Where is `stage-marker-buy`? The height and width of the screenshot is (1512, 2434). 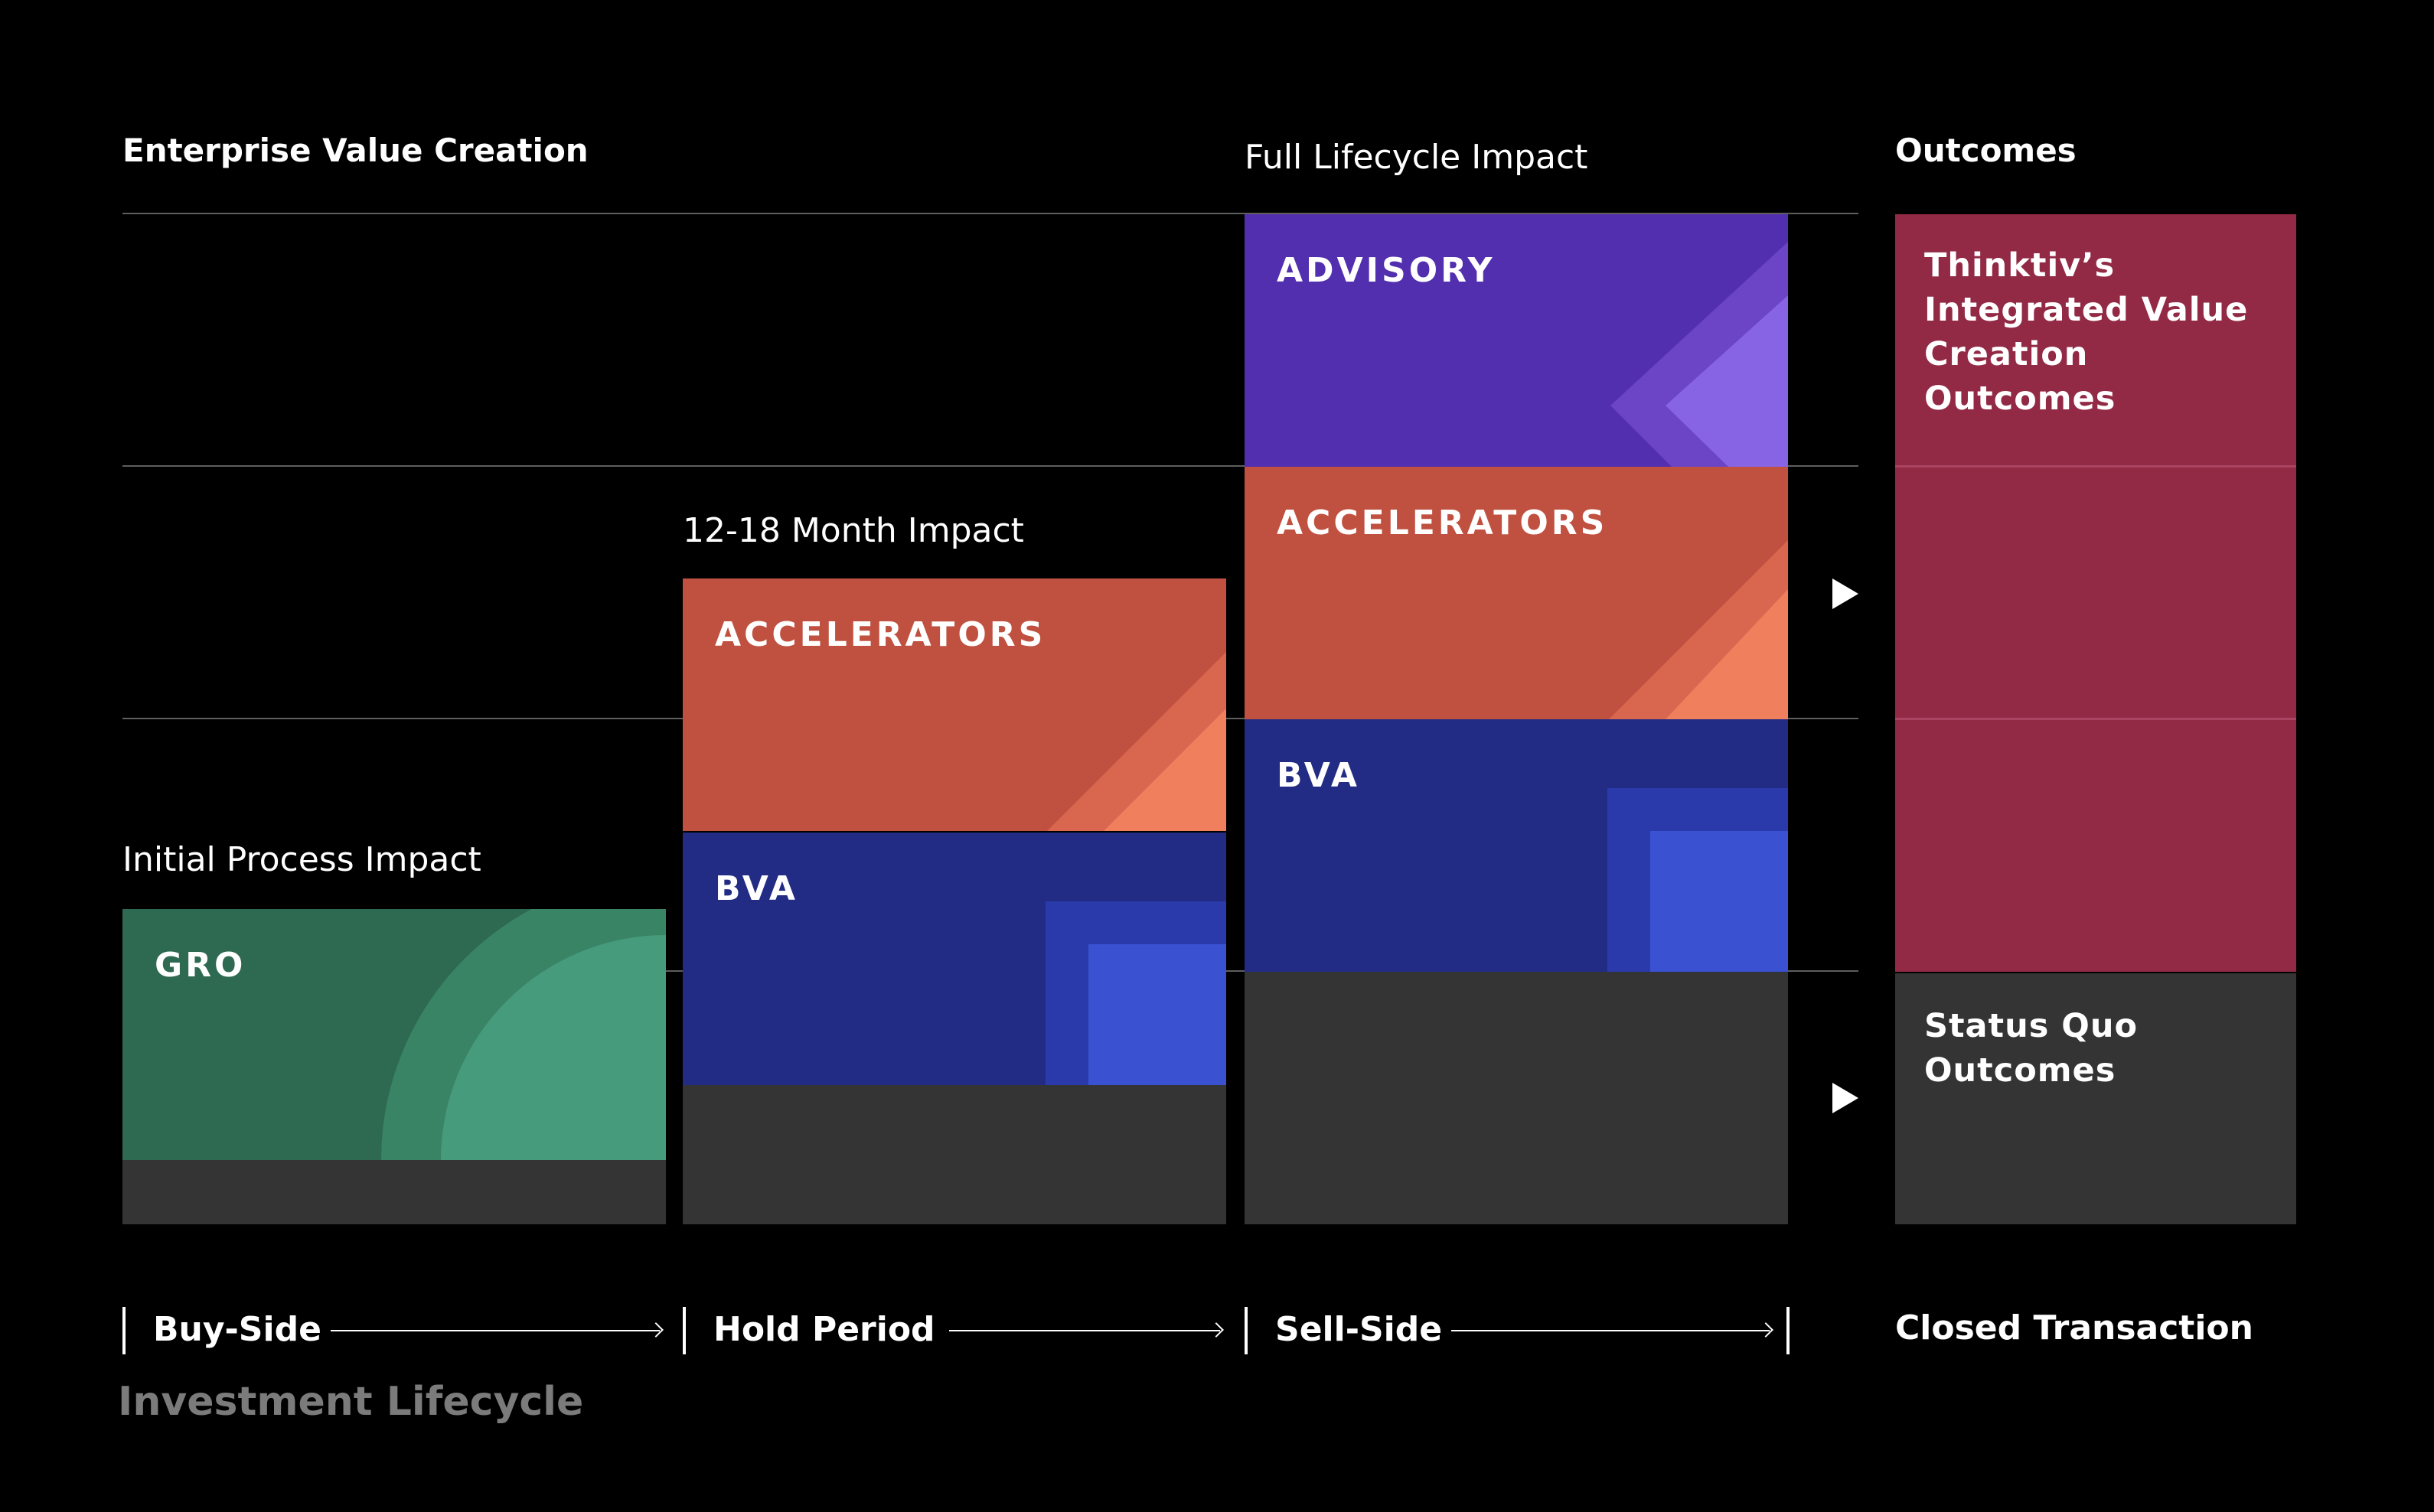
stage-marker-buy is located at coordinates (124, 1331).